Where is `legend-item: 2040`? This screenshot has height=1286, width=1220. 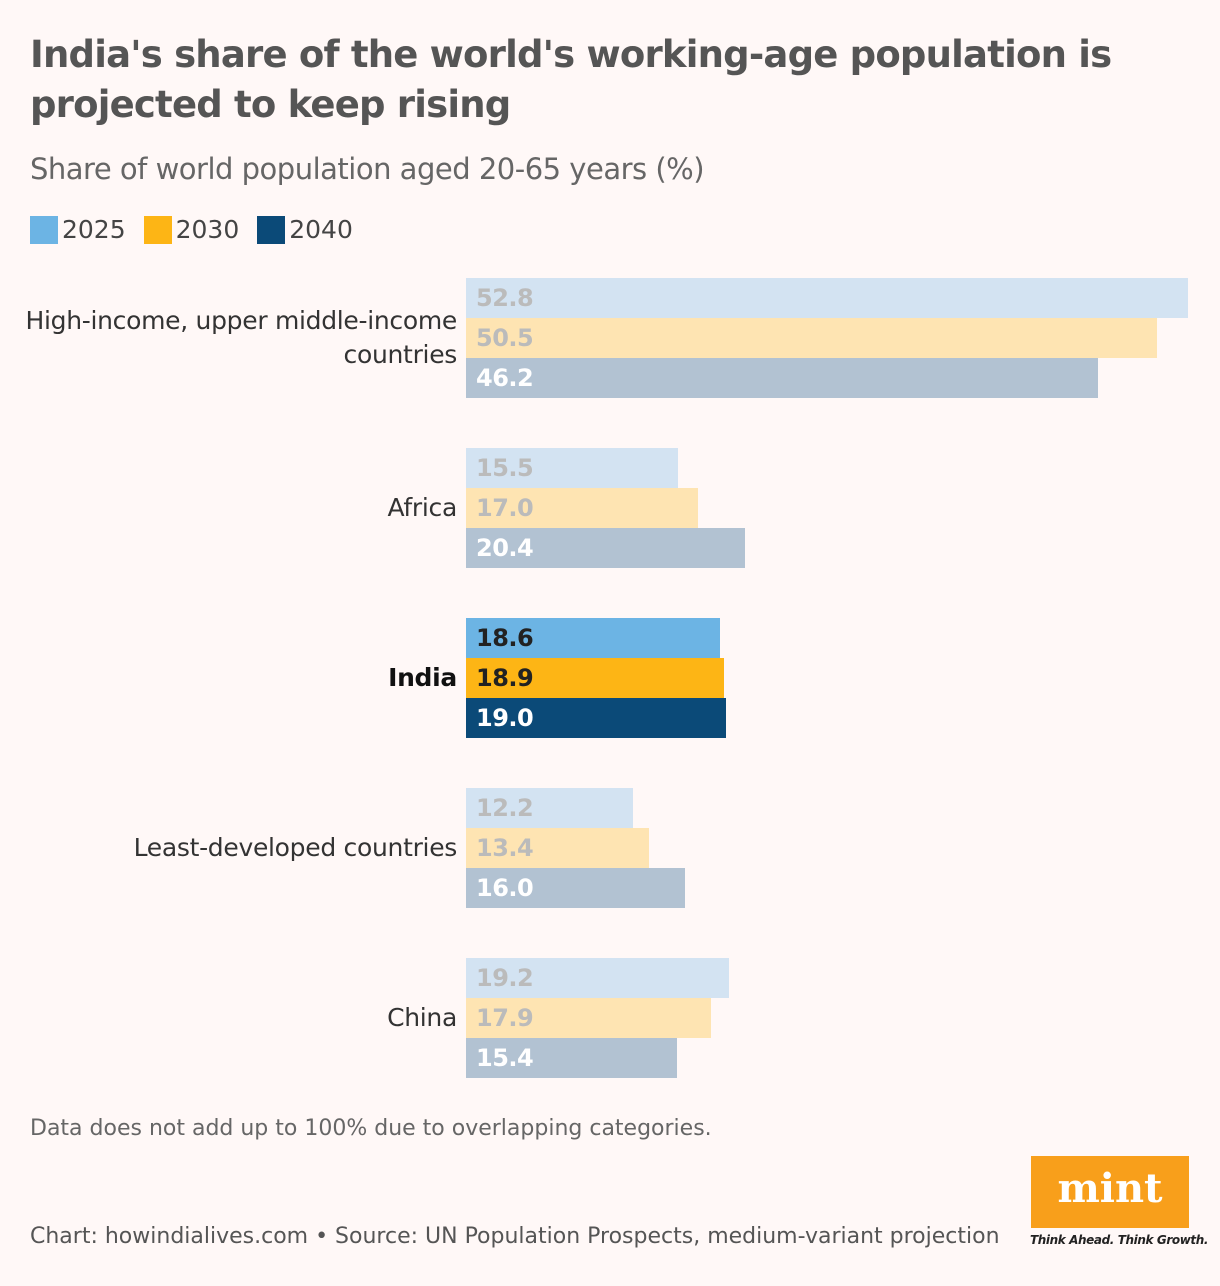
legend-item: 2040 is located at coordinates (305, 229).